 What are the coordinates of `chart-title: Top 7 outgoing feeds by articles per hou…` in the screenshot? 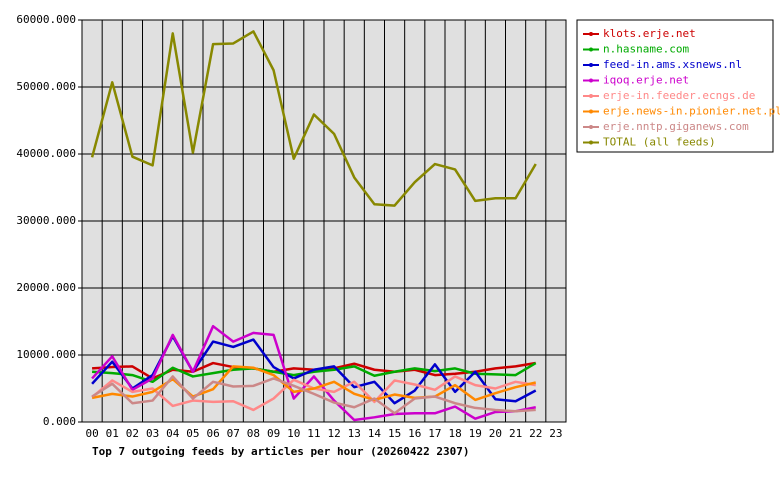 It's located at (281, 451).